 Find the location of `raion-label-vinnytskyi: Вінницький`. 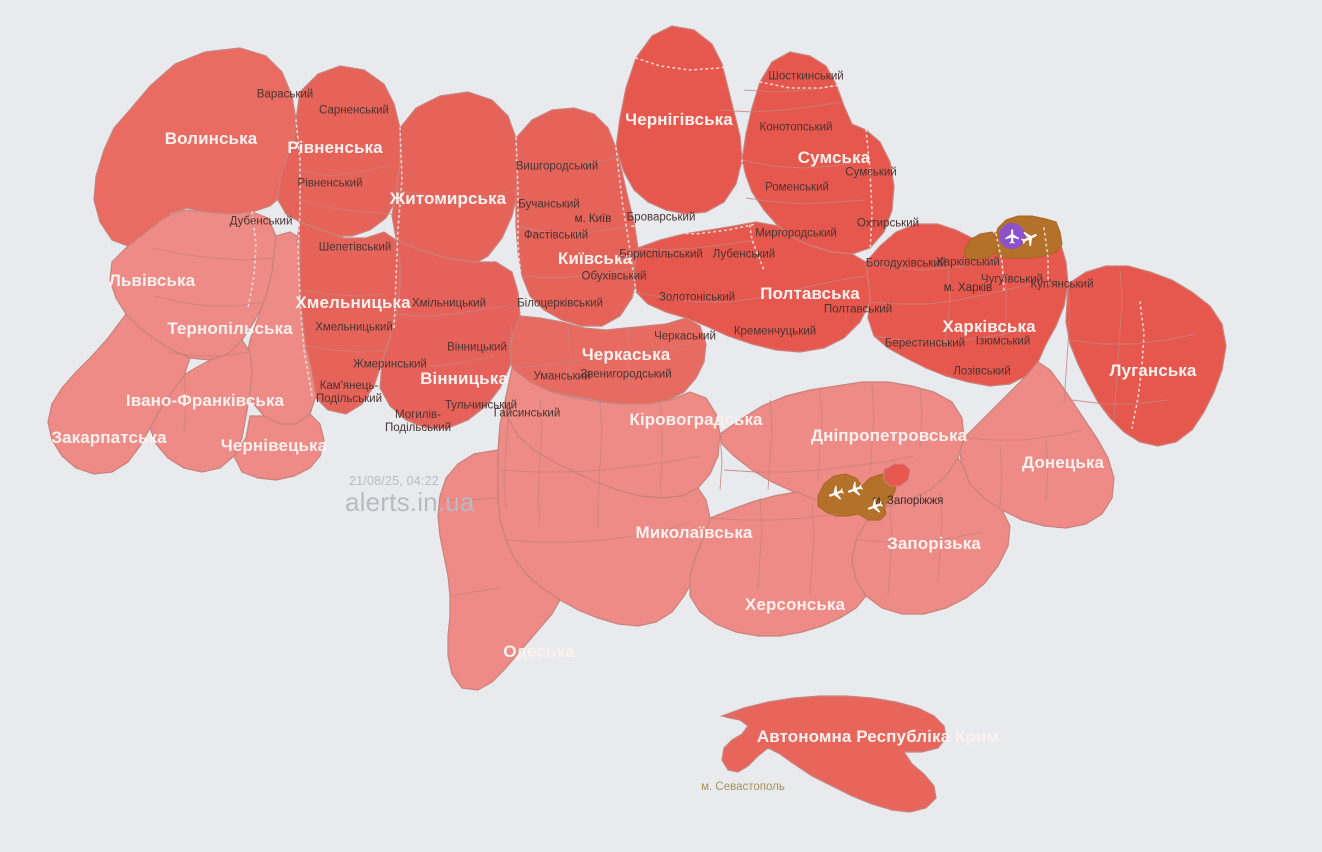

raion-label-vinnytskyi: Вінницький is located at coordinates (477, 347).